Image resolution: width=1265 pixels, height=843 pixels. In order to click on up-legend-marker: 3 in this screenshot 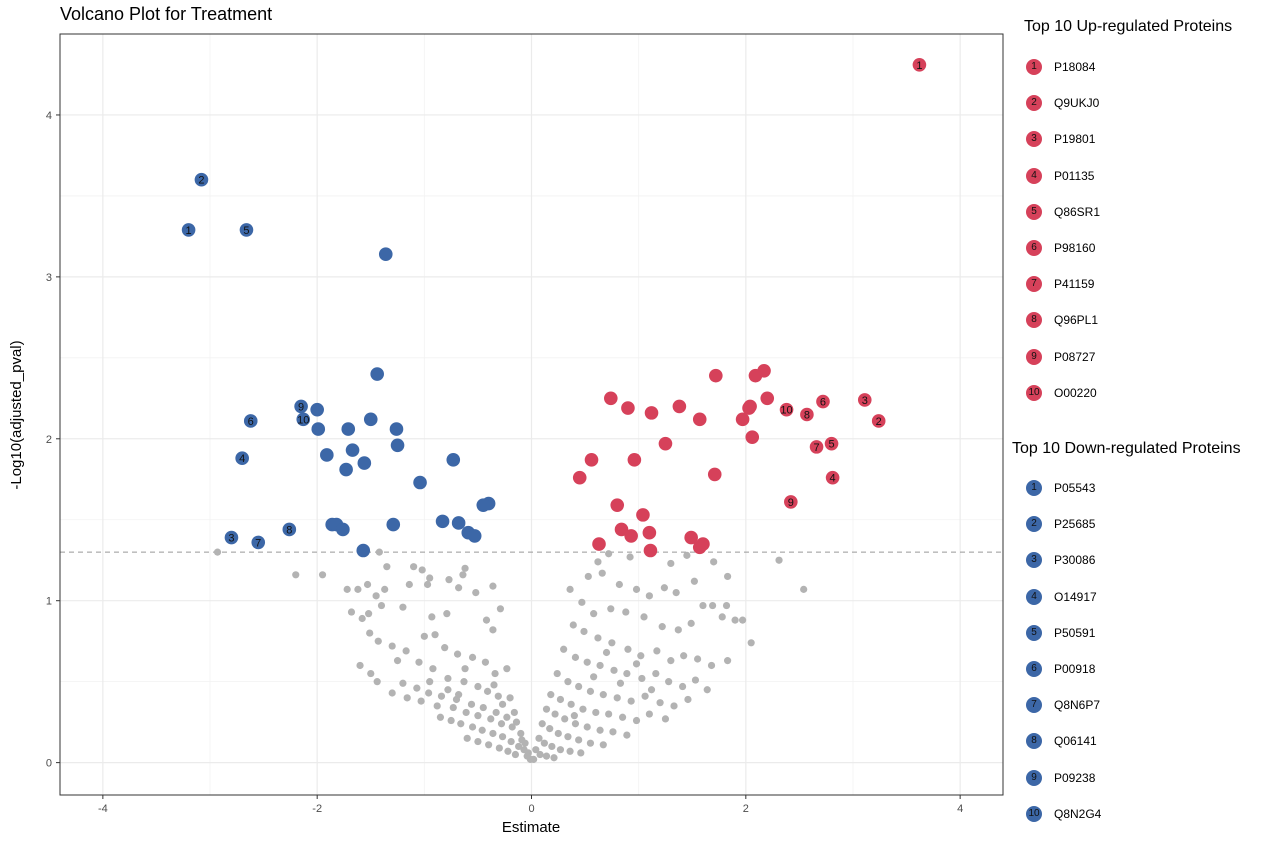, I will do `click(1034, 139)`.